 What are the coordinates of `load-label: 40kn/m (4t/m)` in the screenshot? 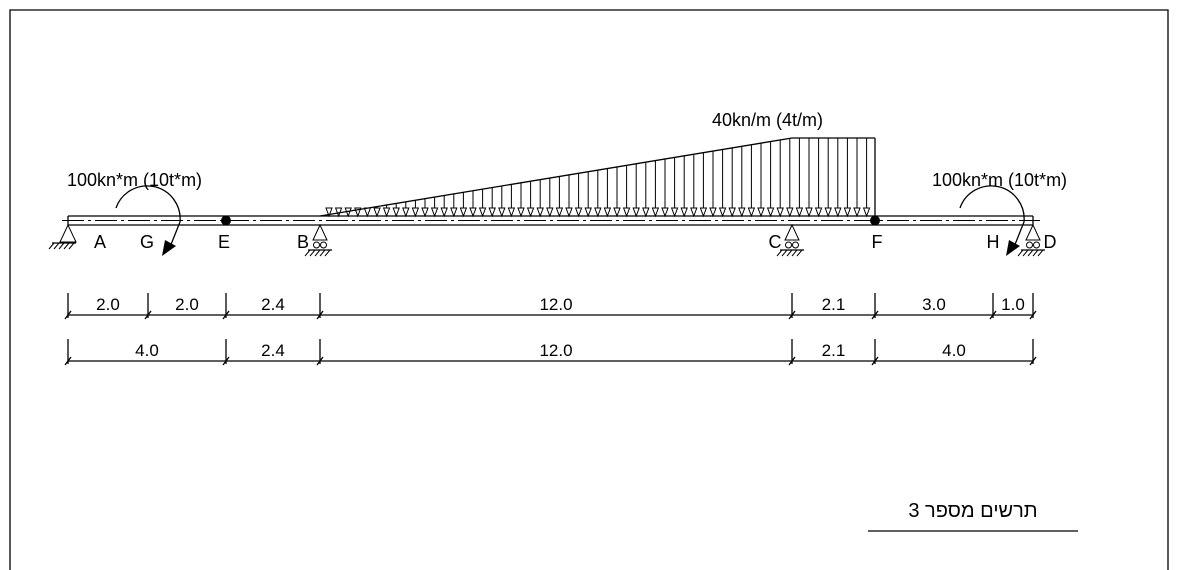 It's located at (767, 120).